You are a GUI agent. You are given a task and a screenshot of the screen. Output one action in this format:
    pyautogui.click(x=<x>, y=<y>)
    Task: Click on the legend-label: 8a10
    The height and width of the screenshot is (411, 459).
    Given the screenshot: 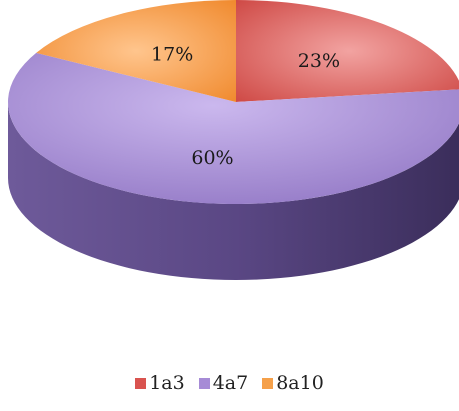 What is the action you would take?
    pyautogui.click(x=300, y=383)
    